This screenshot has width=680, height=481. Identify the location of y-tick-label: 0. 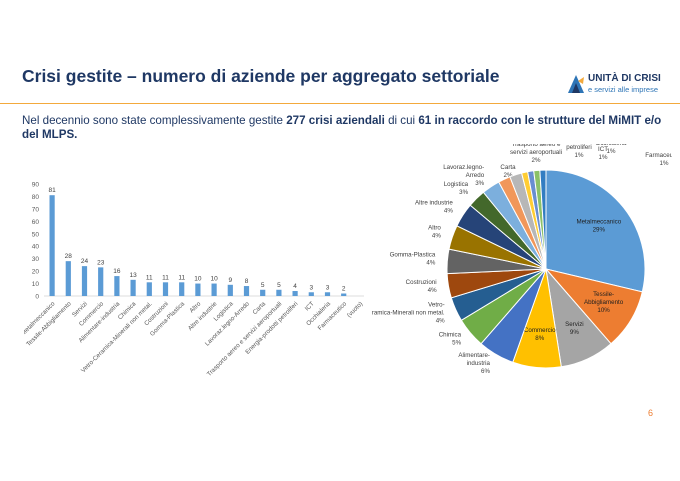
(37, 297).